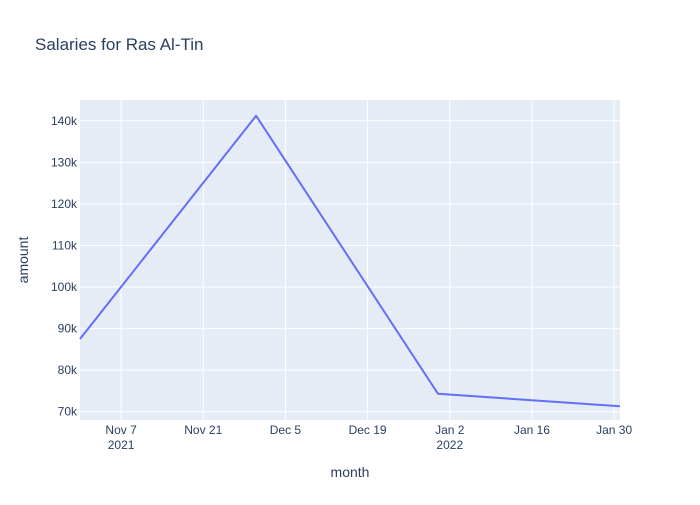 The image size is (700, 505). What do you see at coordinates (68, 329) in the screenshot?
I see `y-tick-label: 90k` at bounding box center [68, 329].